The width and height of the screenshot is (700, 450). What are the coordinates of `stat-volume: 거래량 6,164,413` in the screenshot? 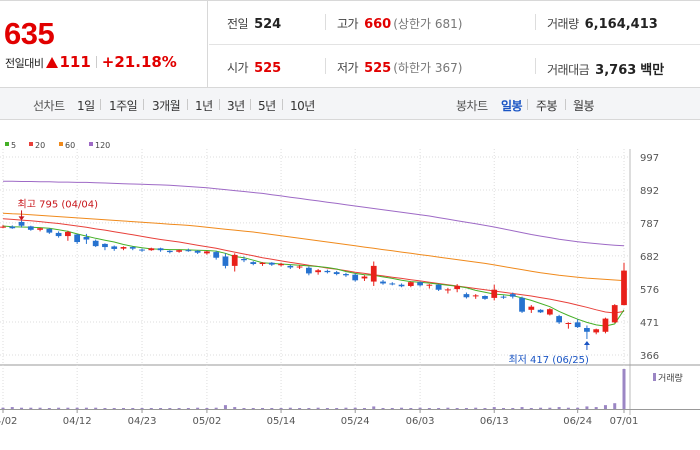 It's located at (602, 23).